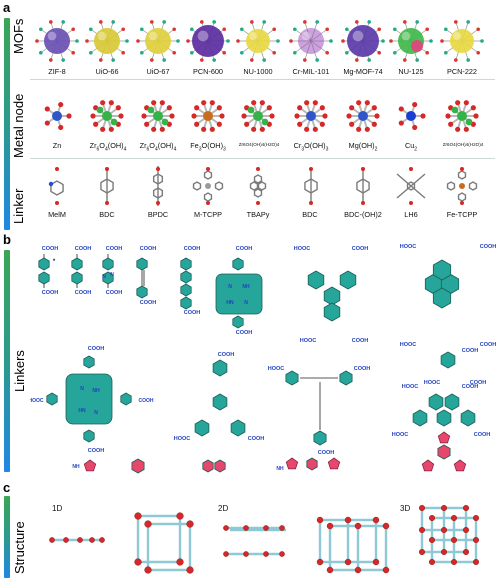 This screenshot has height=581, width=500. I want to click on metal-node-label: Cu2, so click(411, 147).